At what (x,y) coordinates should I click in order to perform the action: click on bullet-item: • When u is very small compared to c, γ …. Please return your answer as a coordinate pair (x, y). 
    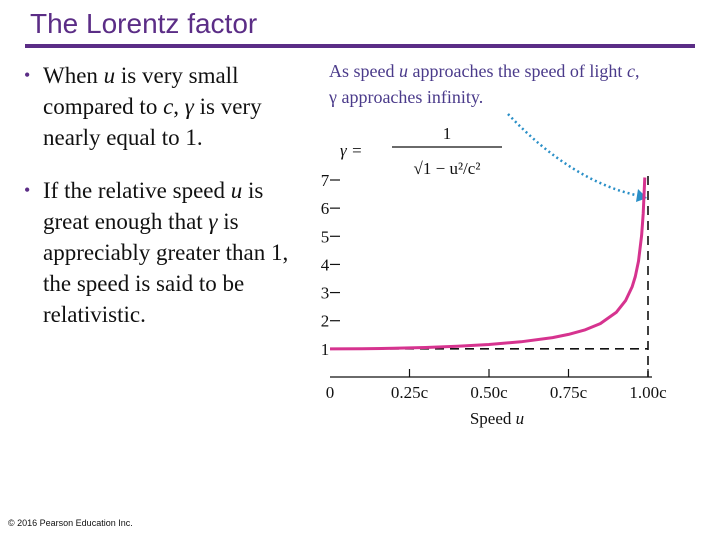
    Looking at the image, I should click on (167, 106).